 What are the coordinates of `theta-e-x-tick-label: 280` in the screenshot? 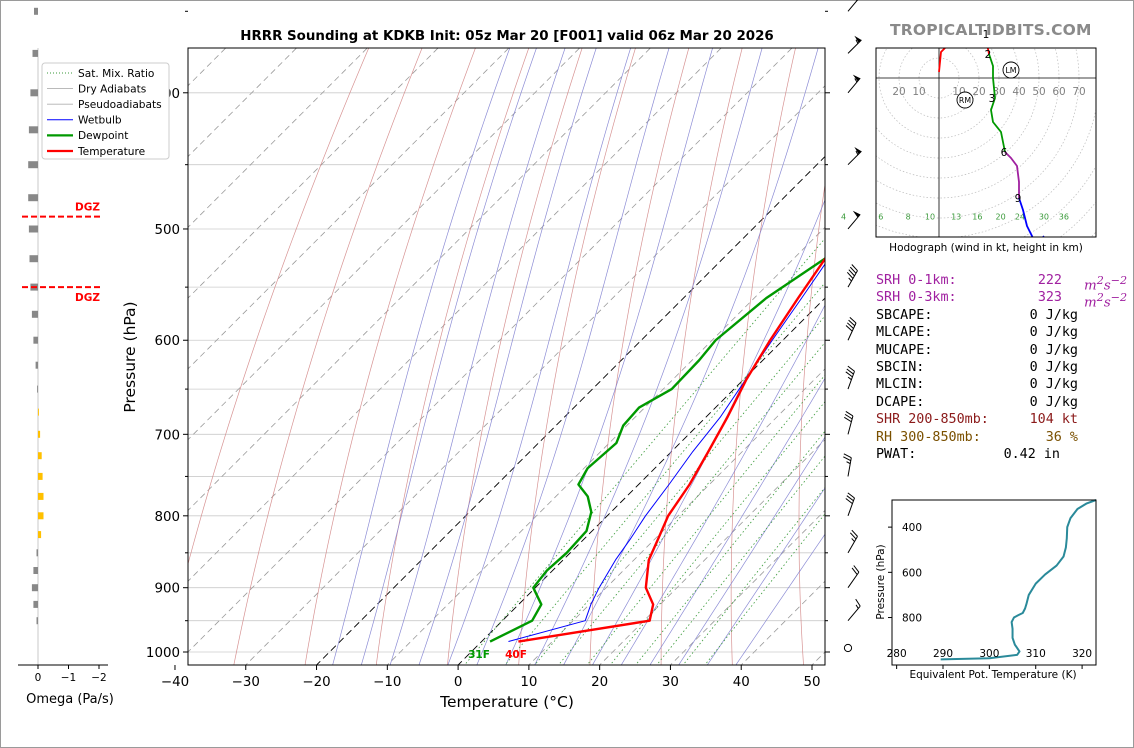 It's located at (897, 654).